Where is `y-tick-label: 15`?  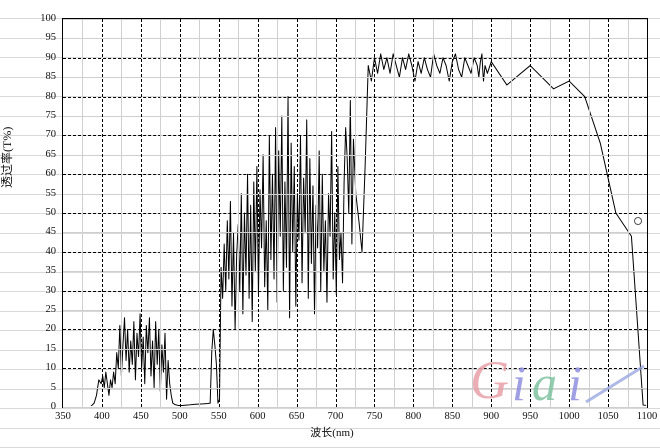
y-tick-label: 15 is located at coordinates (51, 348).